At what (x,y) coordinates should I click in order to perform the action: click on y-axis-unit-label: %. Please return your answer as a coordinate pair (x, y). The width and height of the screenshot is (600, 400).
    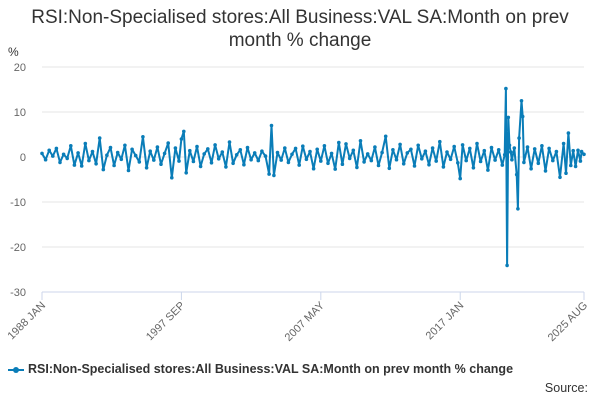
    Looking at the image, I should click on (13, 52).